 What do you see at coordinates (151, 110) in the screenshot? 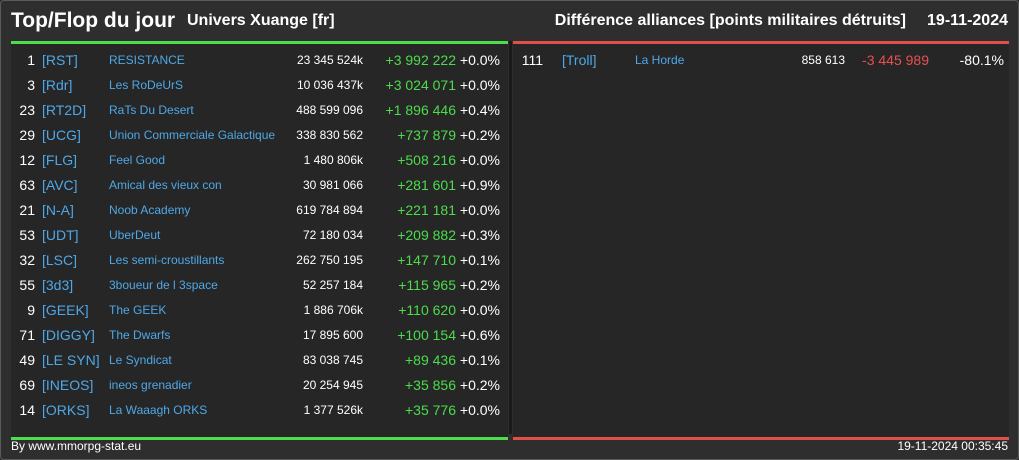
I see `alliance-name: RaTs Du Desert` at bounding box center [151, 110].